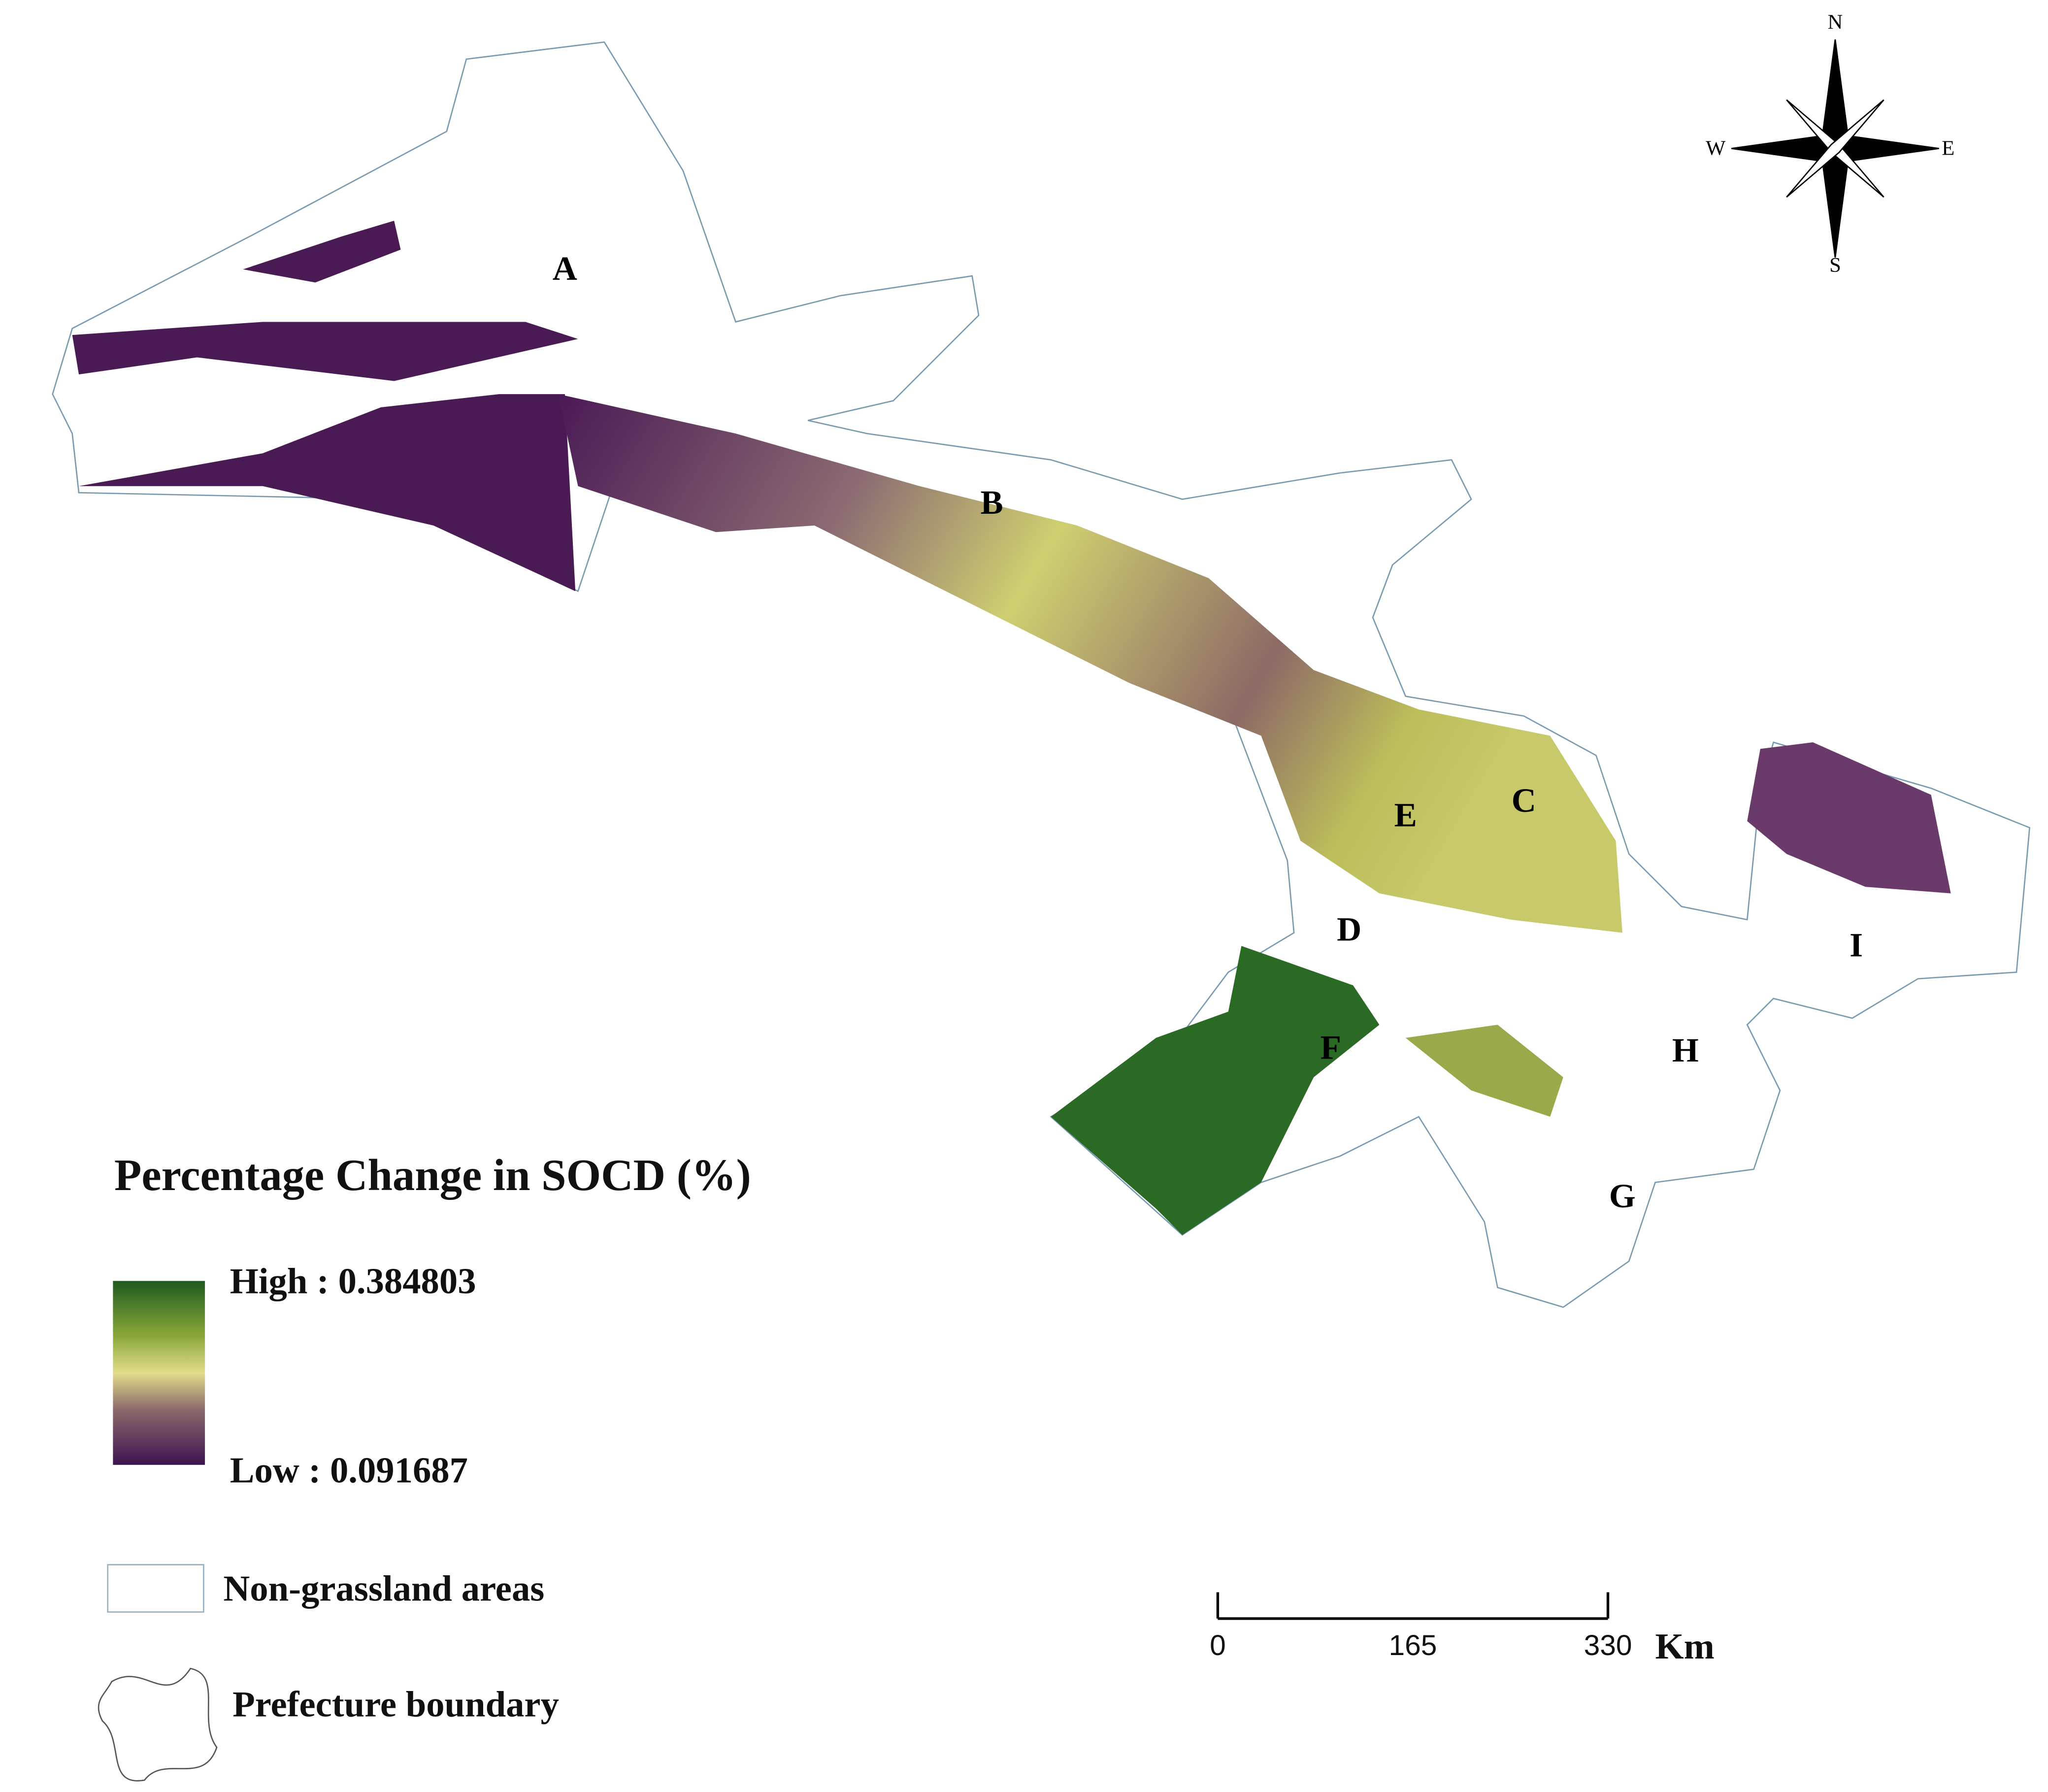  Describe the element at coordinates (158, 1724) in the screenshot. I see `boundary-swatch` at that location.